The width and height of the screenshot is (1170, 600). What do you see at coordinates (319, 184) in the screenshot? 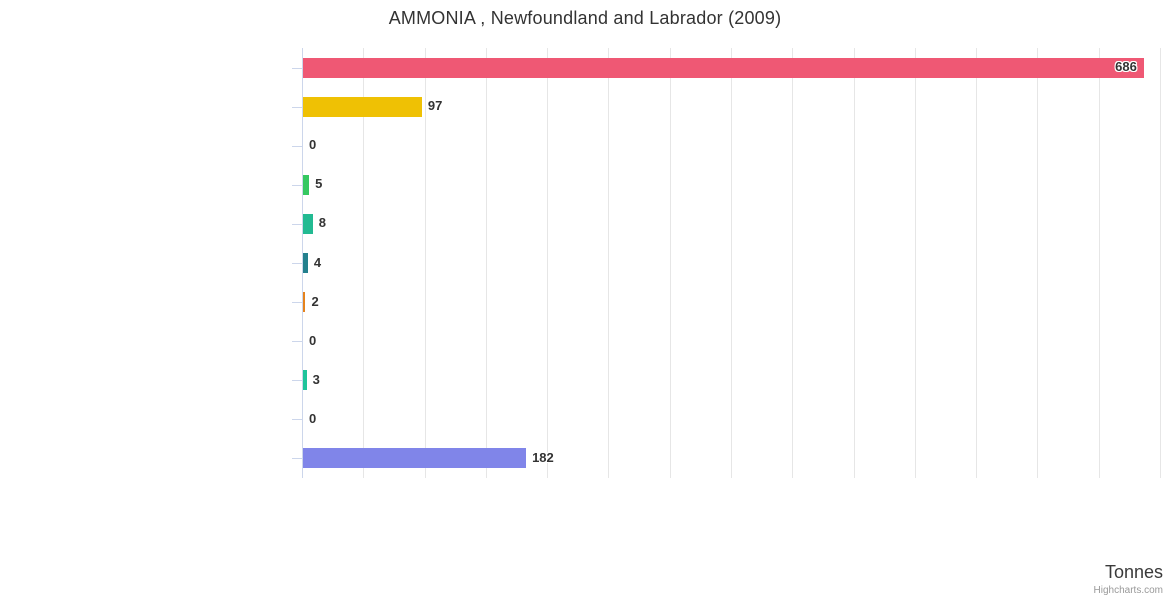
I see `data-label: 5` at bounding box center [319, 184].